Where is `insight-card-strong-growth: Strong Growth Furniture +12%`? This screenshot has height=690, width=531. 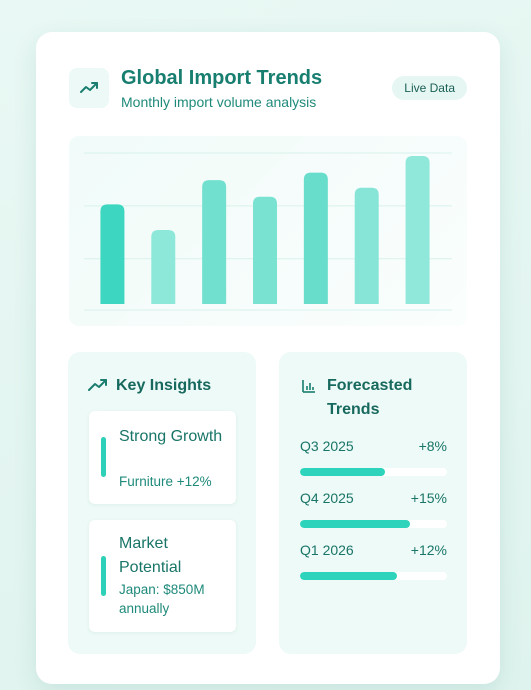 insight-card-strong-growth: Strong Growth Furniture +12% is located at coordinates (162, 457).